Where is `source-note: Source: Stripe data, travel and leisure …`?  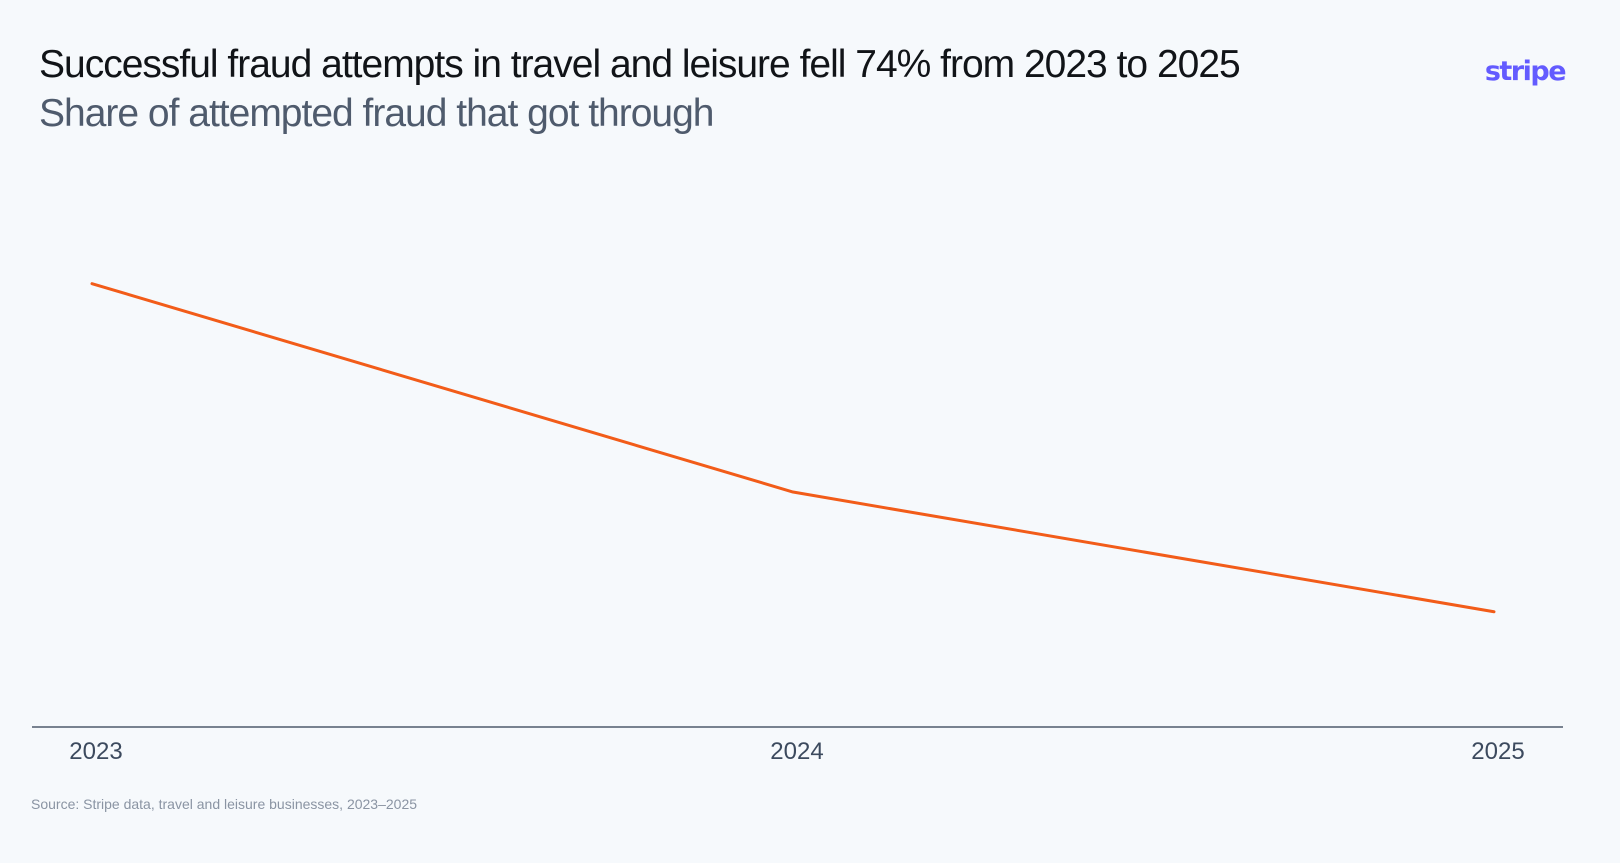
source-note: Source: Stripe data, travel and leisure … is located at coordinates (224, 804).